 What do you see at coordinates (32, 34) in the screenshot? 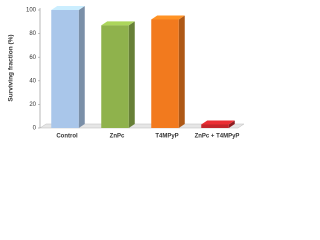
I see `y-tick-label: 80` at bounding box center [32, 34].